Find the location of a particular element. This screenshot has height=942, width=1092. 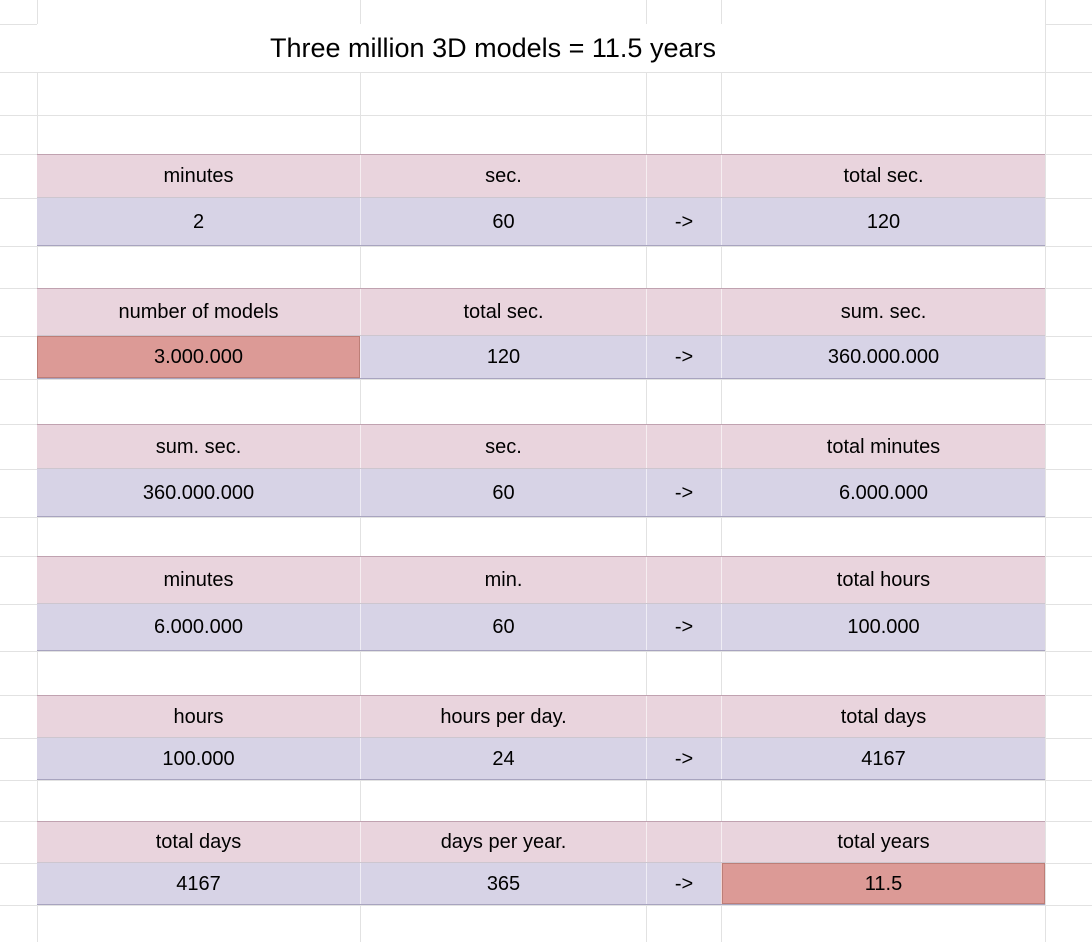

calc-block-4-header-row: minutes min. total hours is located at coordinates (541, 580).